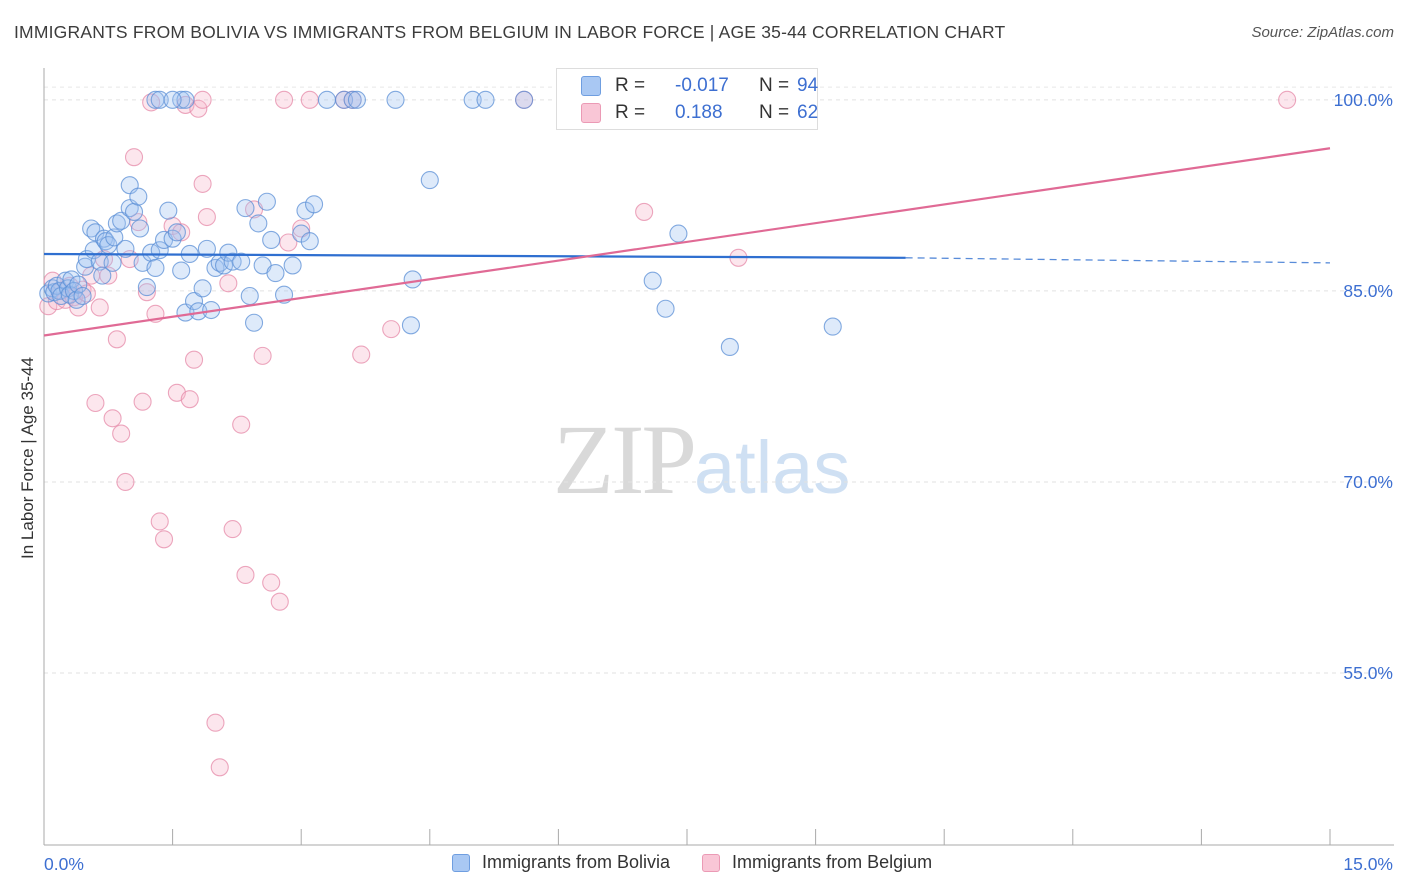 This screenshot has height=892, width=1406. What do you see at coordinates (64, 864) in the screenshot?
I see `x-tick-label: 0.0%` at bounding box center [64, 864].